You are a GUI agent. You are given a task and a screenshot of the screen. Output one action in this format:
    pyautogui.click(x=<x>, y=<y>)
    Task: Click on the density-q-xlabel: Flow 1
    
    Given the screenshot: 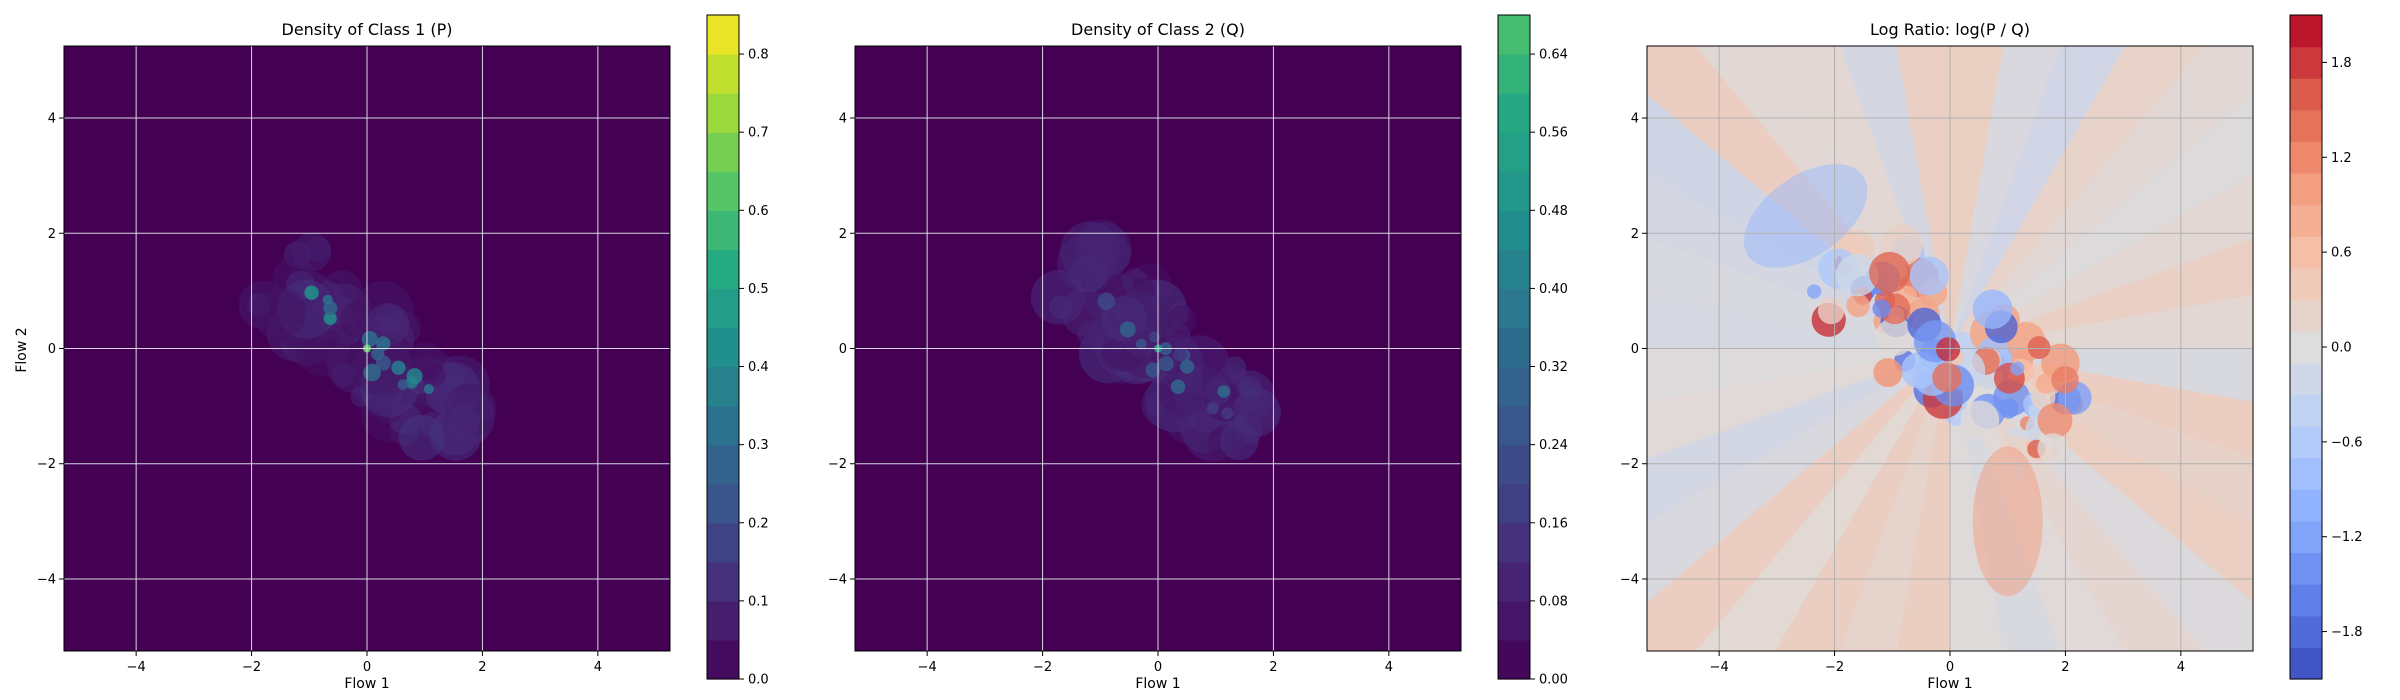 What is the action you would take?
    pyautogui.click(x=1157, y=684)
    